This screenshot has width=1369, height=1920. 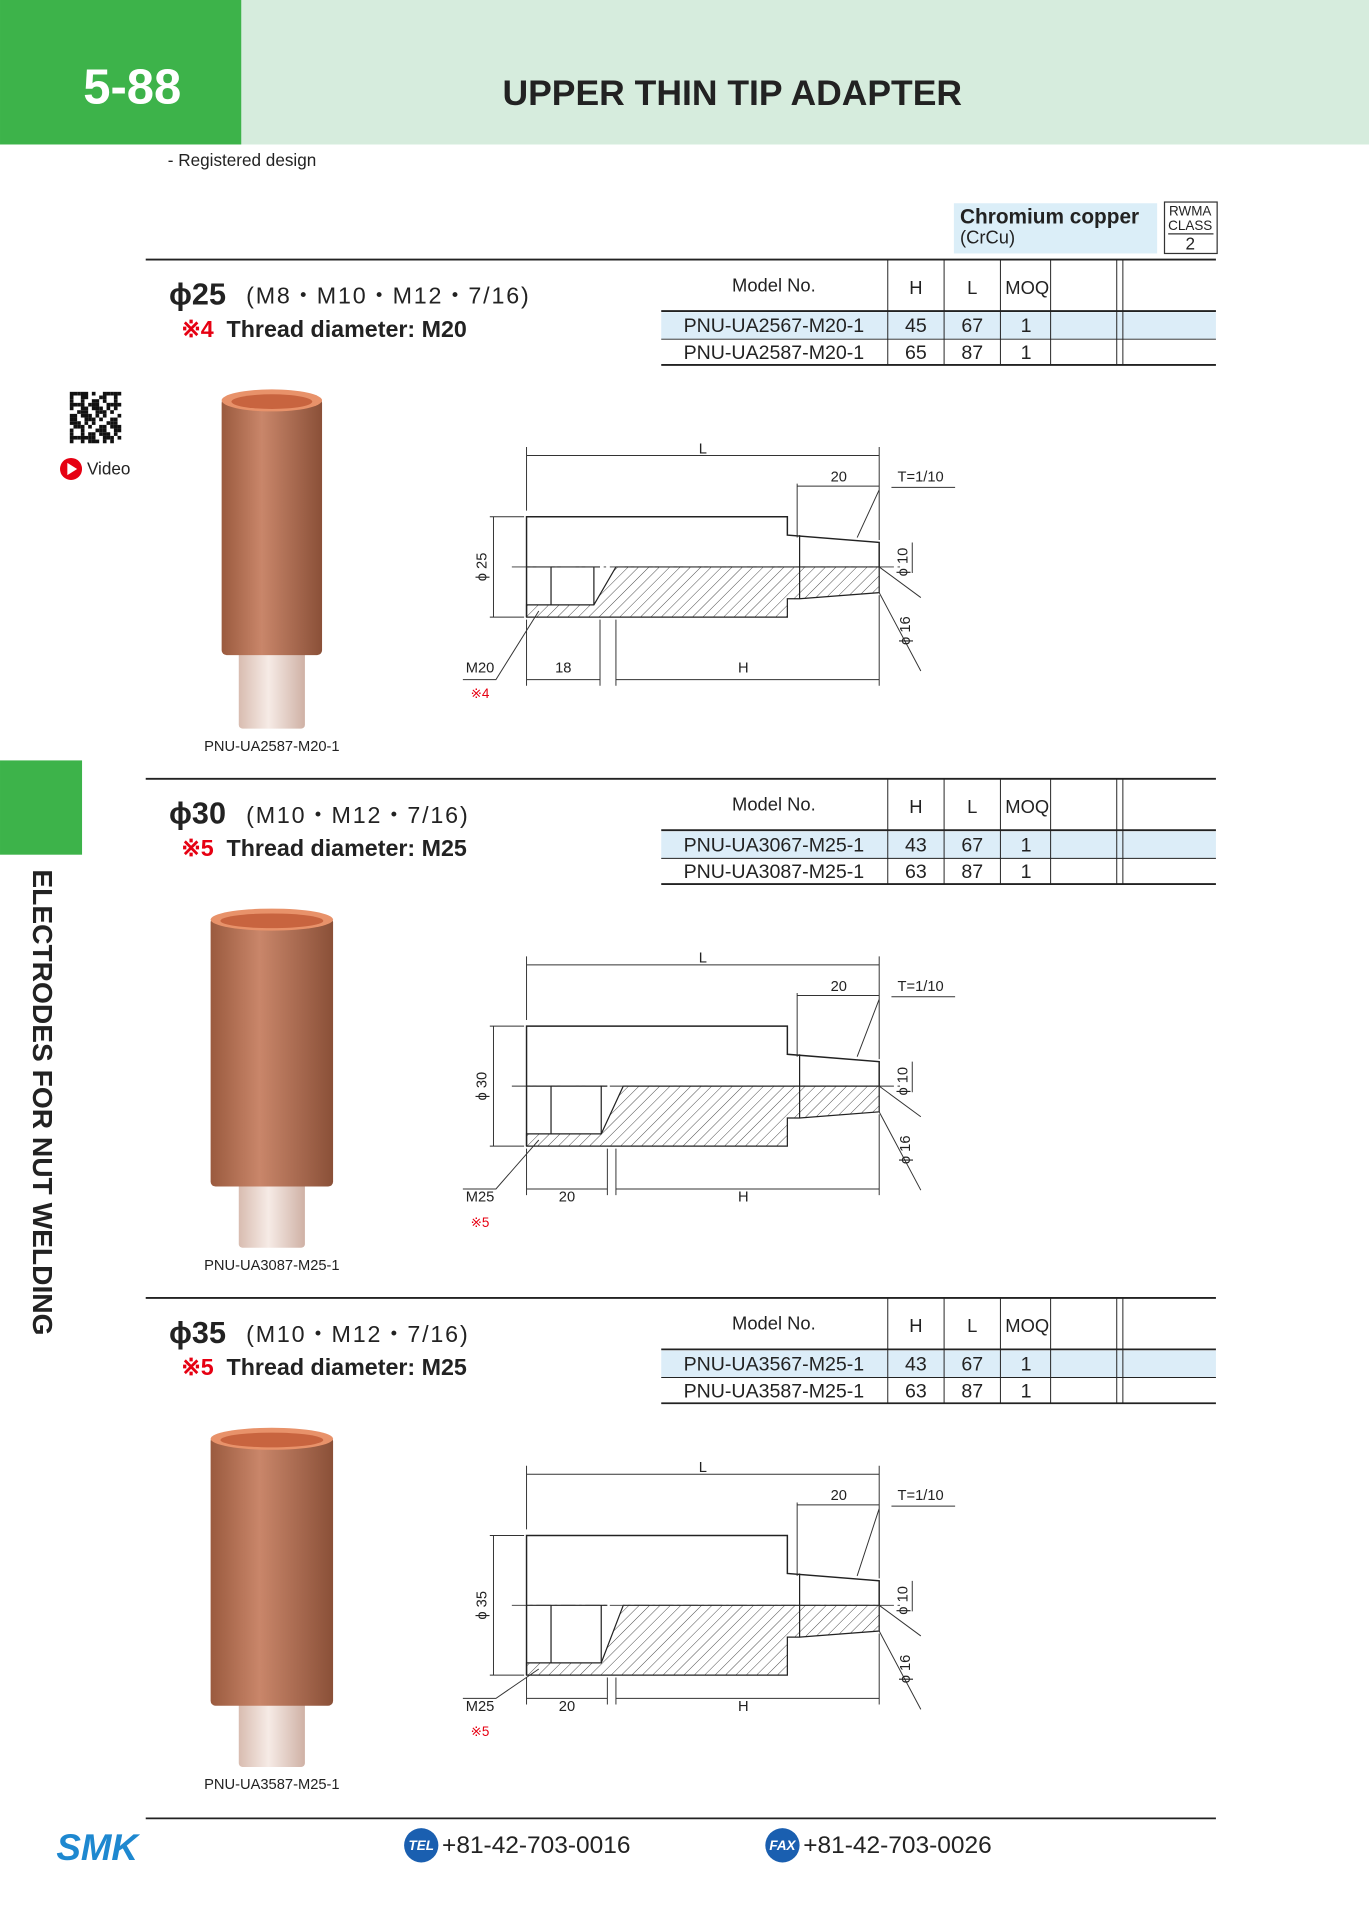 What do you see at coordinates (567, 1707) in the screenshot?
I see `dim-depth: 20` at bounding box center [567, 1707].